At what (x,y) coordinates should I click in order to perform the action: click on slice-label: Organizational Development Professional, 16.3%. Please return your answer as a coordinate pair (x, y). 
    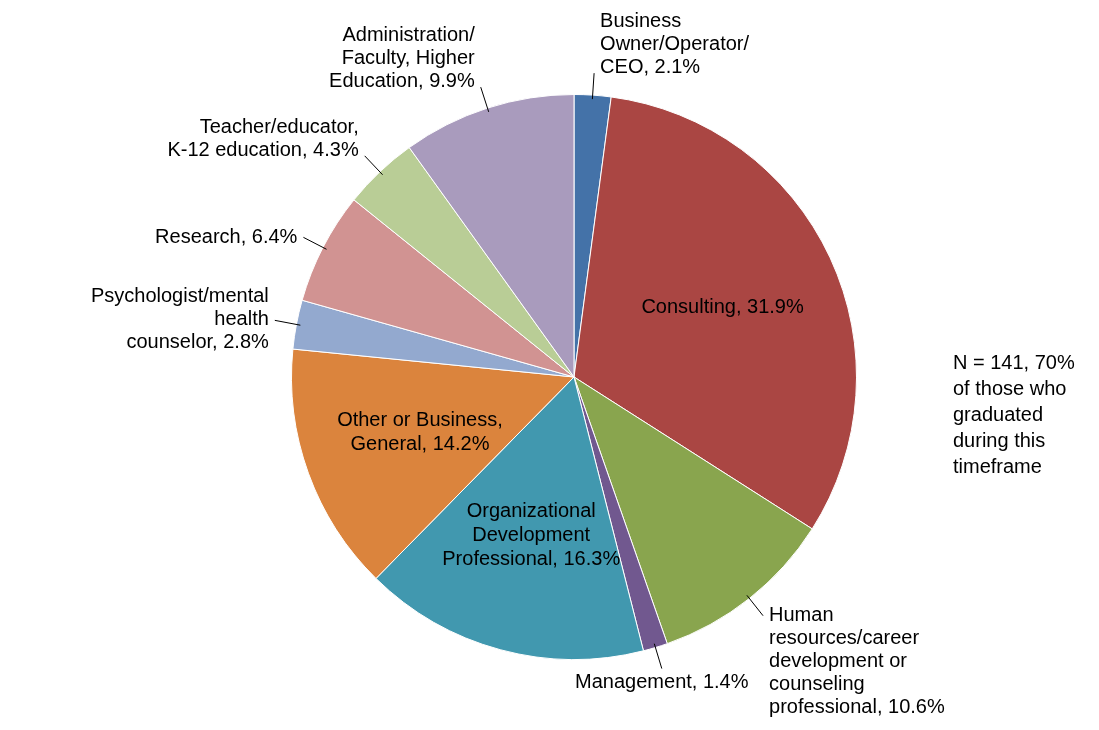
    Looking at the image, I should click on (531, 533).